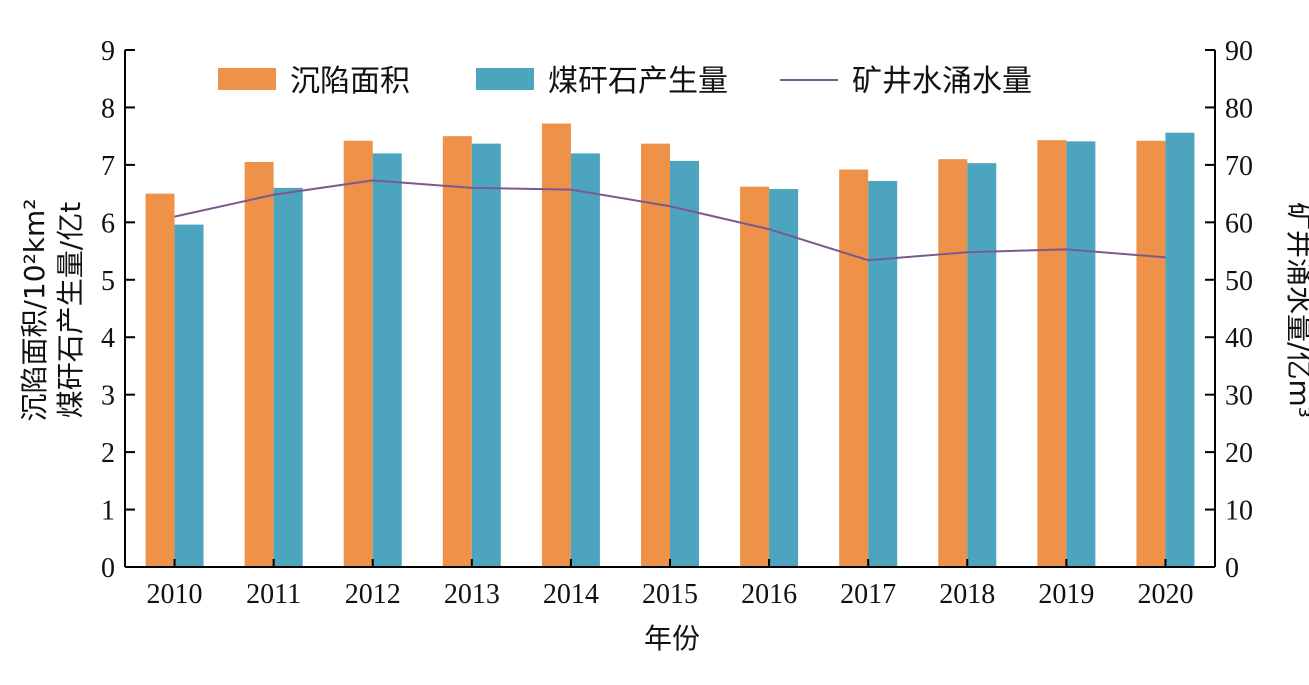 This screenshot has width=1309, height=685. I want to click on y-axis-right-title: 矿井涌水量/亿m³, so click(1296, 310).